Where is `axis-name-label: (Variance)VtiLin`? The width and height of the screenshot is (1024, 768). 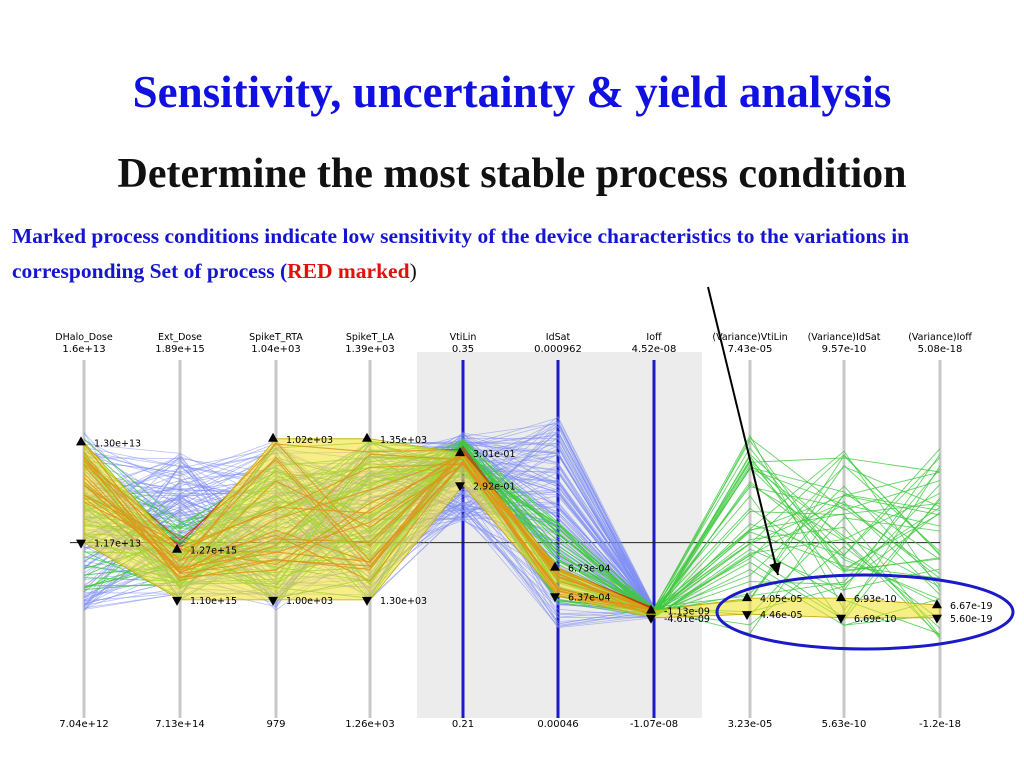 axis-name-label: (Variance)VtiLin is located at coordinates (749, 337).